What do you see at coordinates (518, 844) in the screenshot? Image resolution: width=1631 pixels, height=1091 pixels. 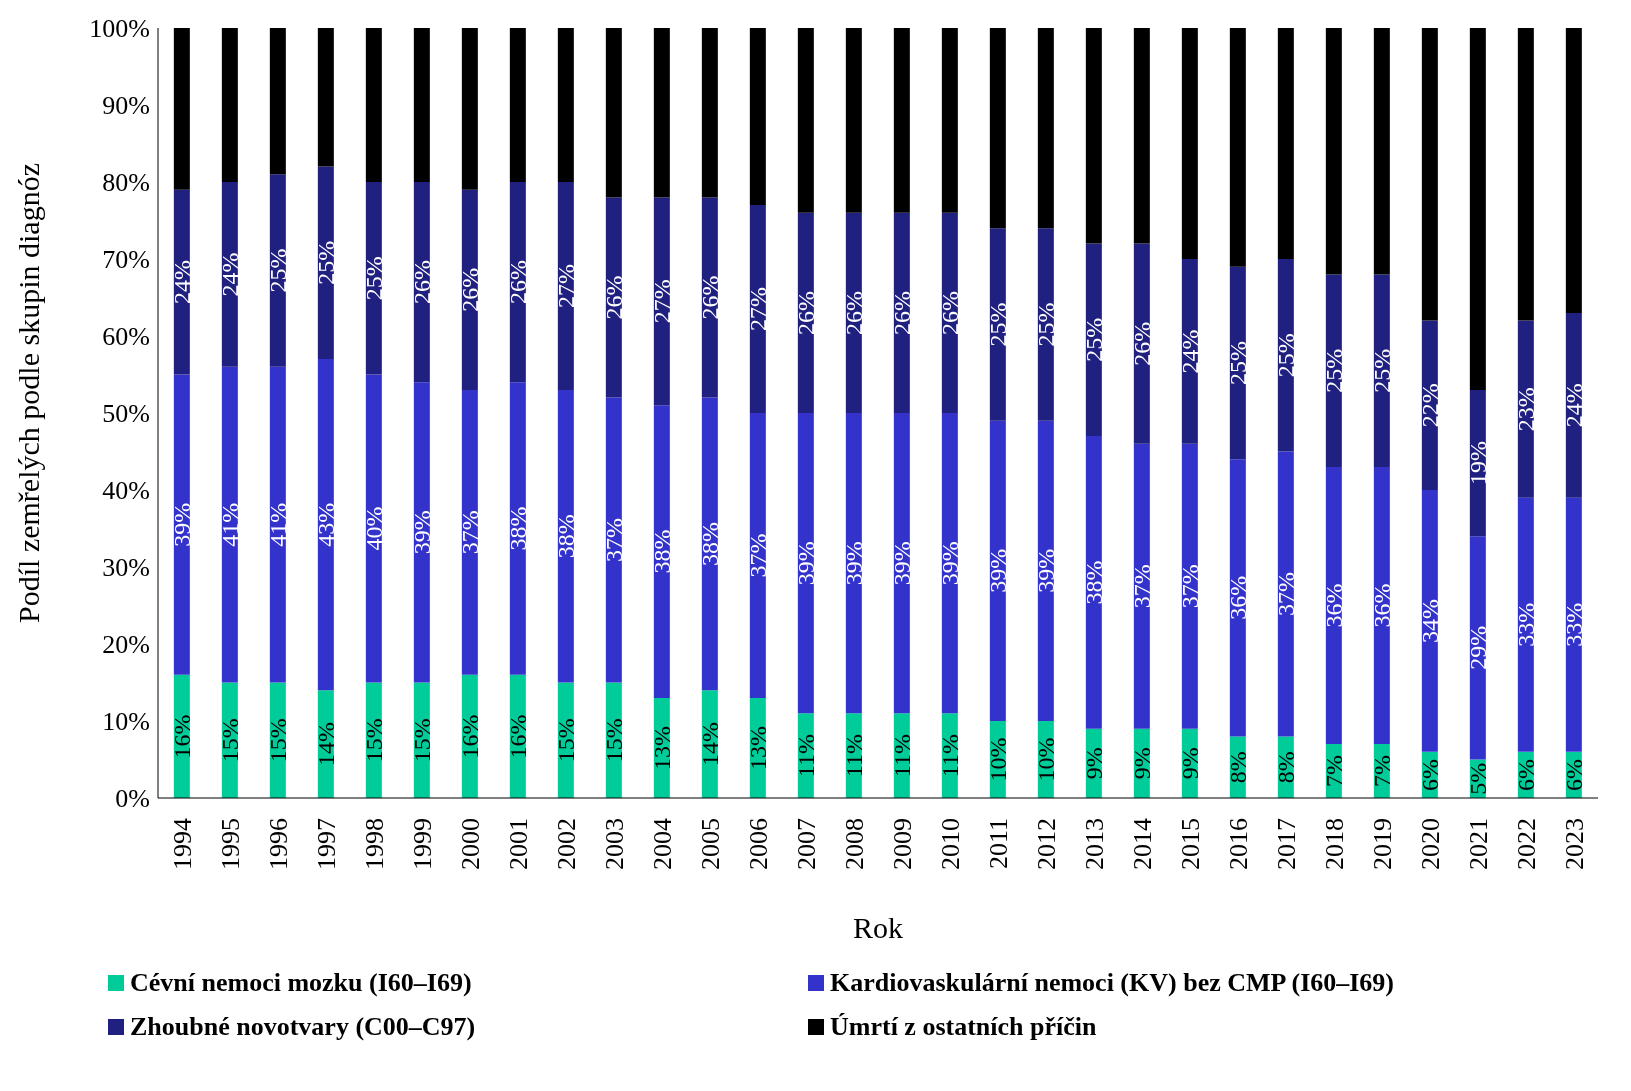 I see `x-tick-label: 2001` at bounding box center [518, 844].